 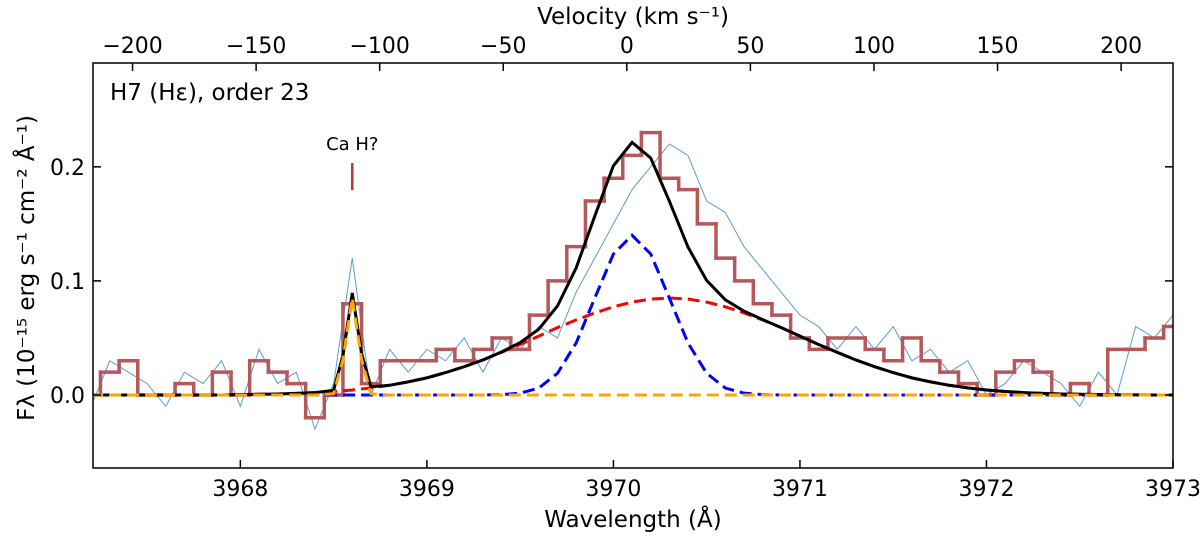 I want to click on y-tick-label: 0.1, so click(x=67, y=282).